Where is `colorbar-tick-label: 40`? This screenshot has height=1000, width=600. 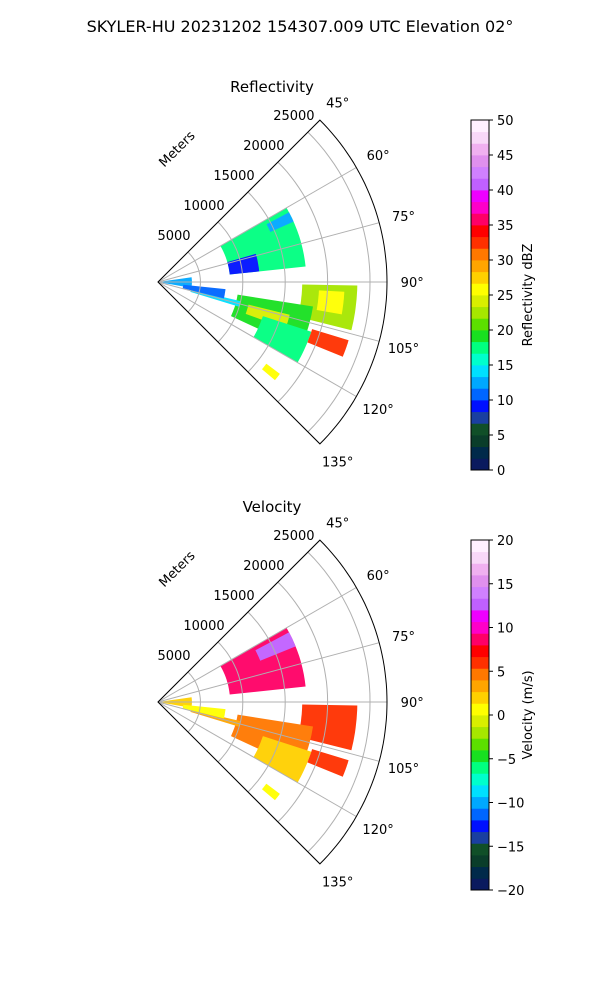
colorbar-tick-label: 40 is located at coordinates (505, 191).